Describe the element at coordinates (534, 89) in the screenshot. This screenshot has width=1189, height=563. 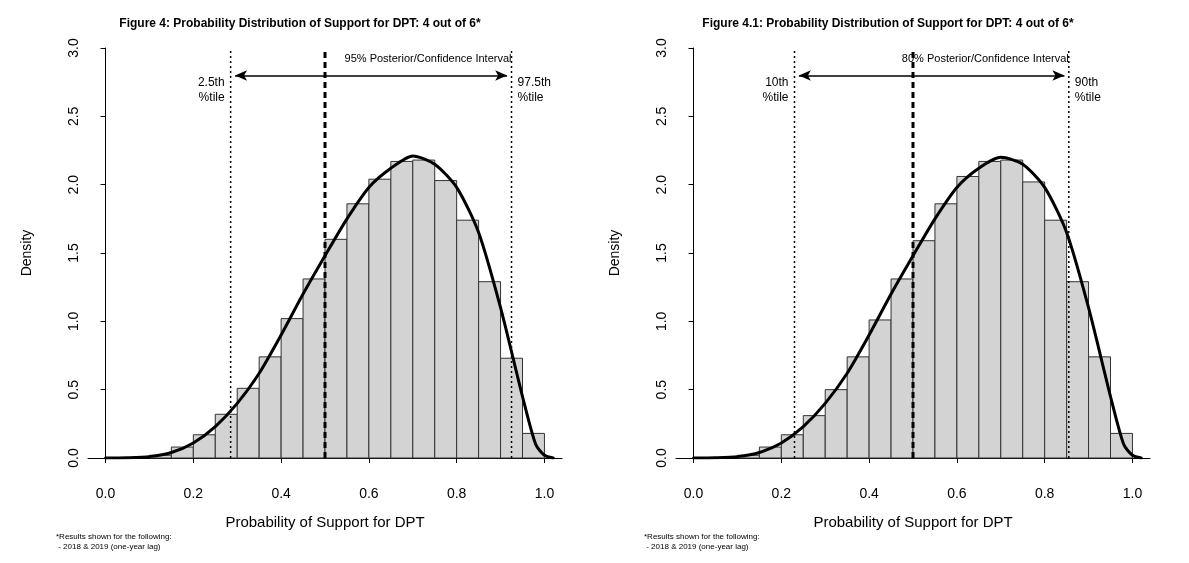
I see `ref-line-label: 97.5th %tile` at that location.